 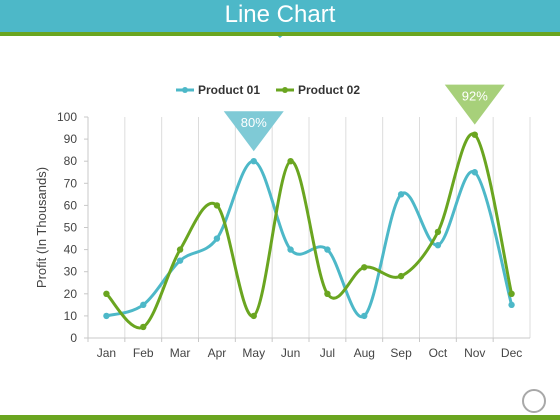 What do you see at coordinates (71, 228) in the screenshot?
I see `y-tick-label: 50` at bounding box center [71, 228].